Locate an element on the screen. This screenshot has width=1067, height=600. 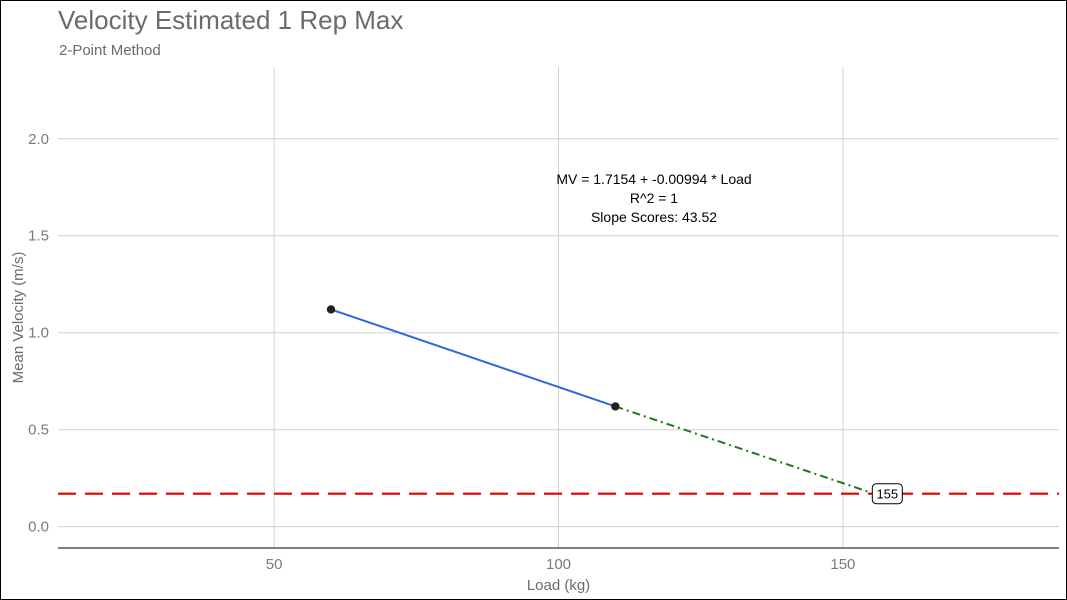
estimate-label: 155 is located at coordinates (887, 494).